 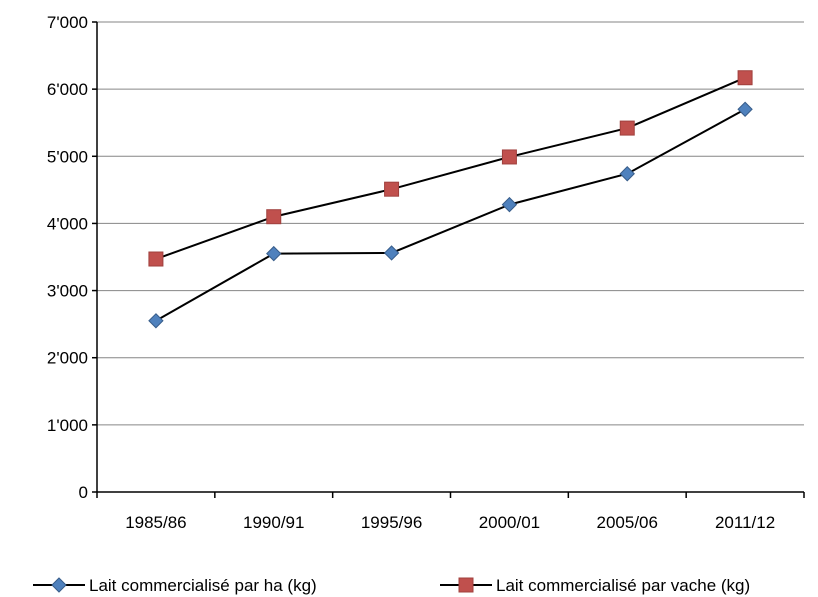 I want to click on x-tick-label: 2000/01, so click(x=509, y=522).